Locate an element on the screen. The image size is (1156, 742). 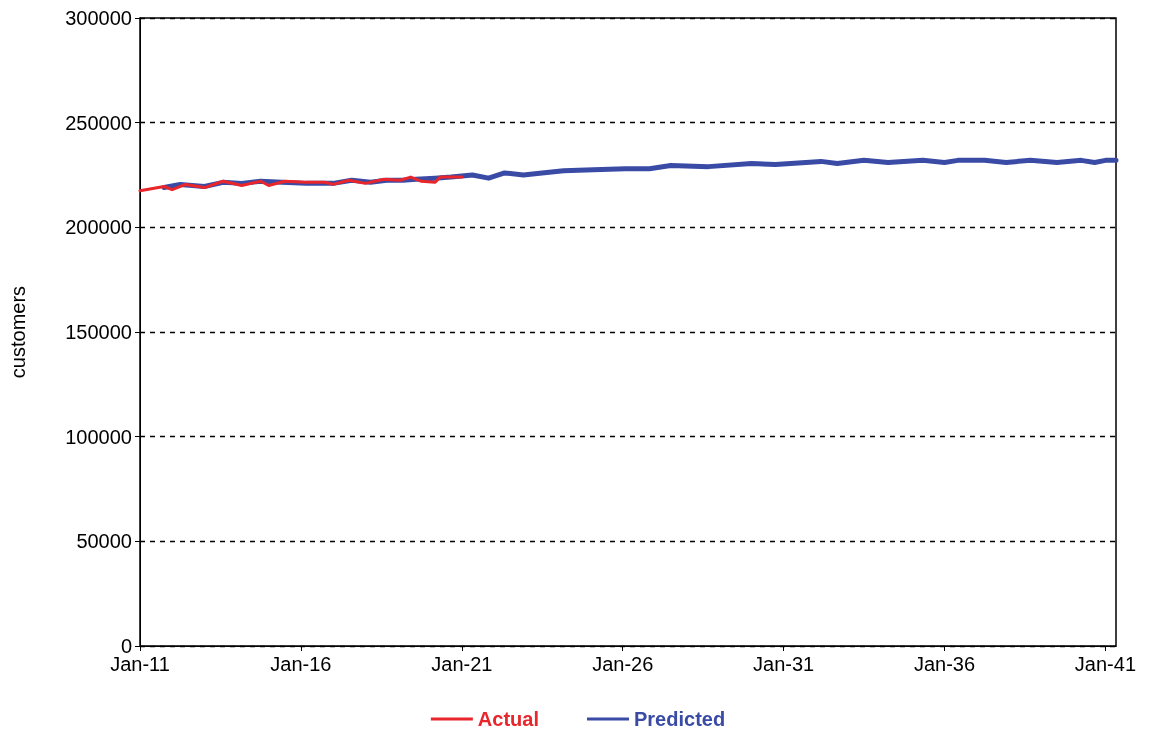
legend-label: Actual is located at coordinates (508, 719).